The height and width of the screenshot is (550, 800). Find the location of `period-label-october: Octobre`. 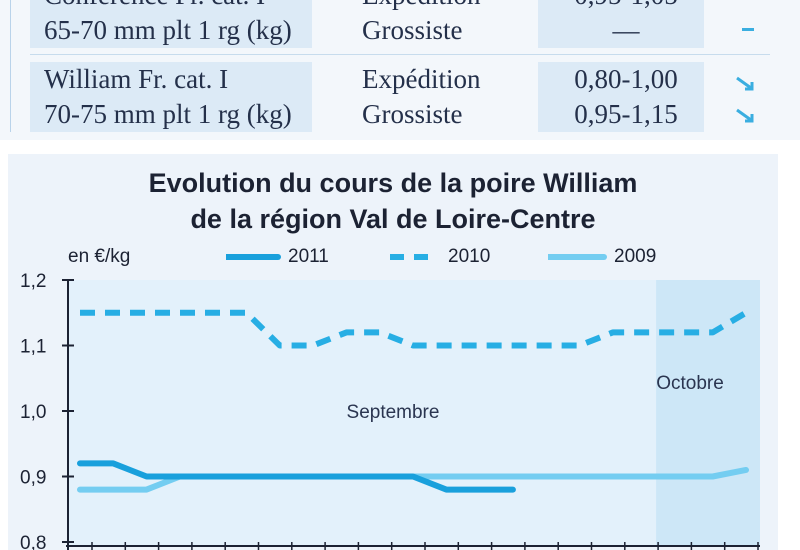

period-label-october: Octobre is located at coordinates (690, 383).